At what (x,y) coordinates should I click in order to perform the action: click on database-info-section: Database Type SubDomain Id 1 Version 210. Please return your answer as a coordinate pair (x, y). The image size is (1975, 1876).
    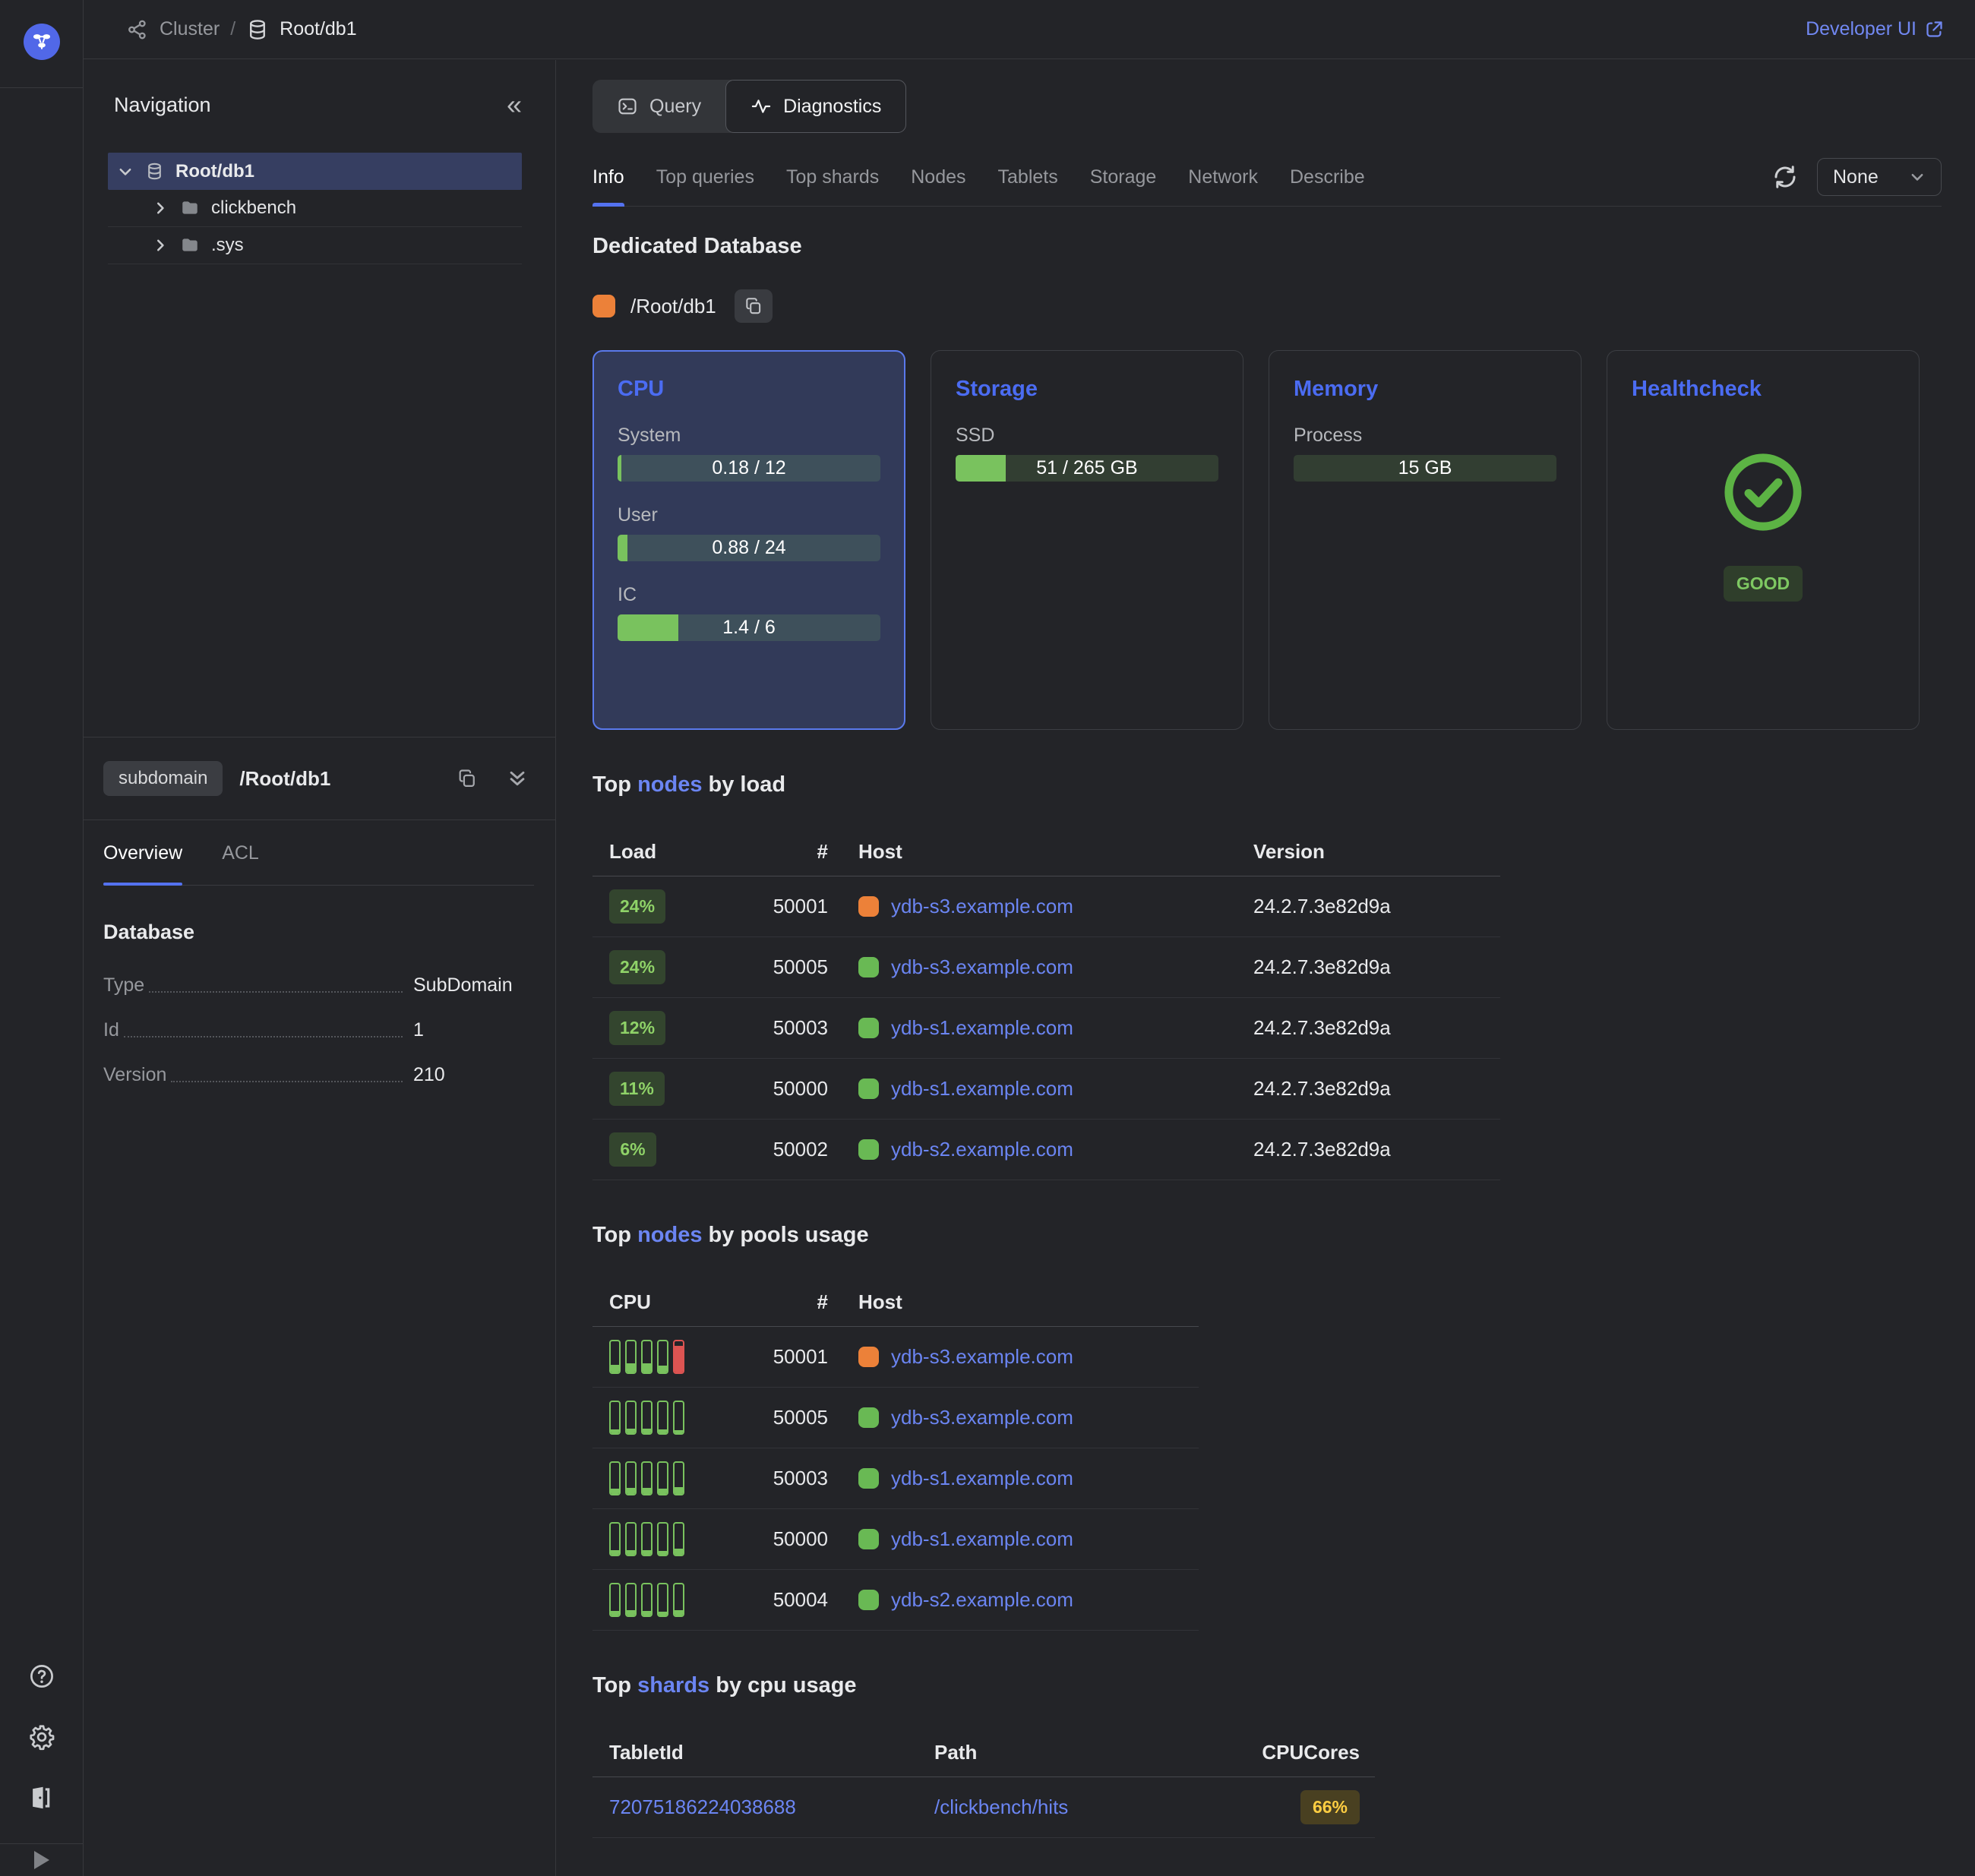
    Looking at the image, I should click on (319, 986).